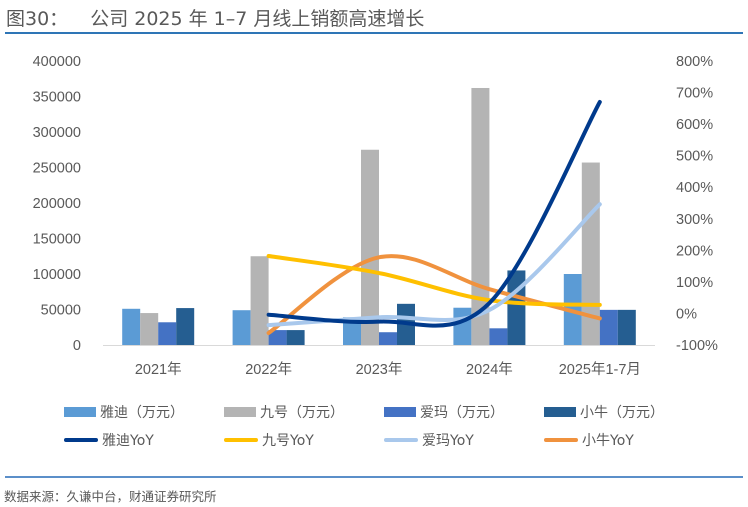  Describe the element at coordinates (400, 412) in the screenshot. I see `legend-swatch-aima-bar` at that location.